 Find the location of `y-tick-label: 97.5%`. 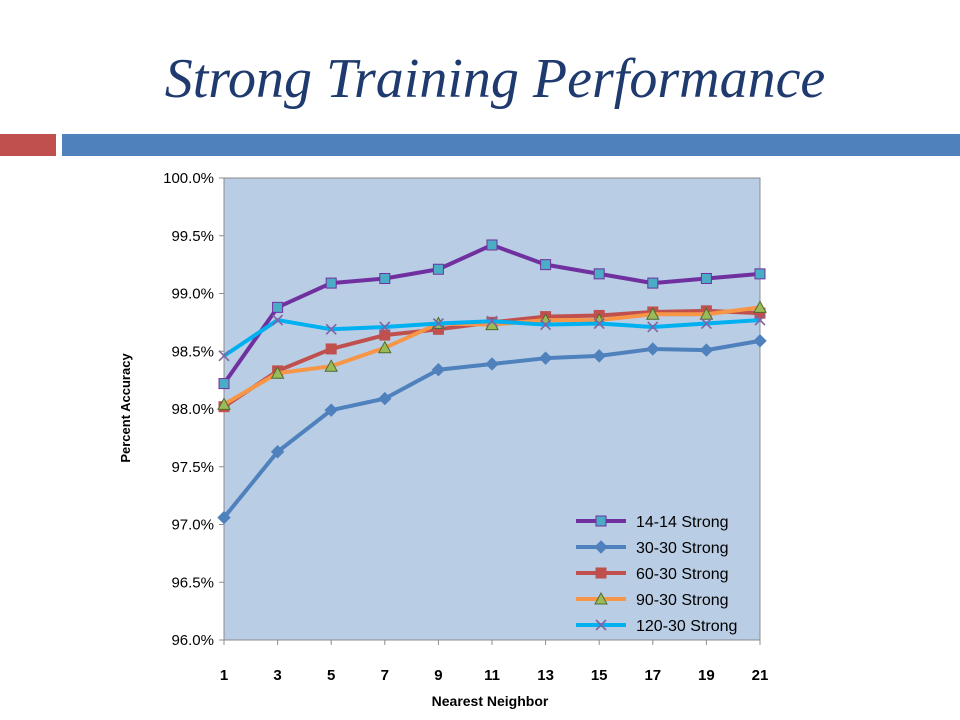

y-tick-label: 97.5% is located at coordinates (192, 467).